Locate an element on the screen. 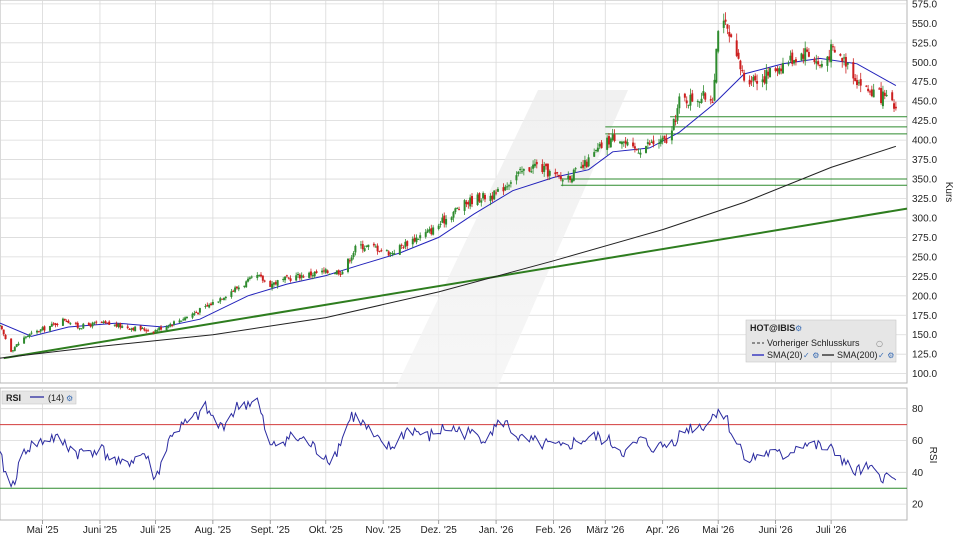 The height and width of the screenshot is (540, 960). rsi-y-axis: 20 40 60 80 is located at coordinates (918, 457).